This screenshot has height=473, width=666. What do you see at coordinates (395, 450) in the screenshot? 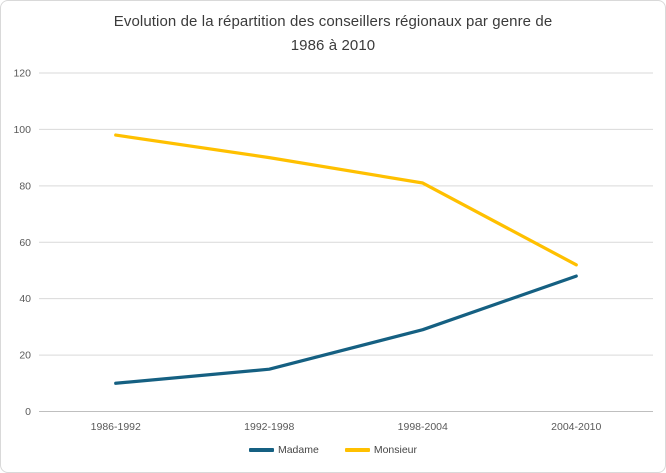
I see `legend-label: Monsieur` at bounding box center [395, 450].